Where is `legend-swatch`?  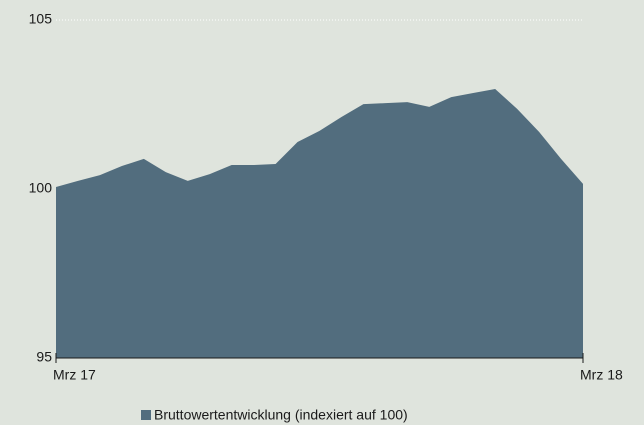
legend-swatch is located at coordinates (146, 415).